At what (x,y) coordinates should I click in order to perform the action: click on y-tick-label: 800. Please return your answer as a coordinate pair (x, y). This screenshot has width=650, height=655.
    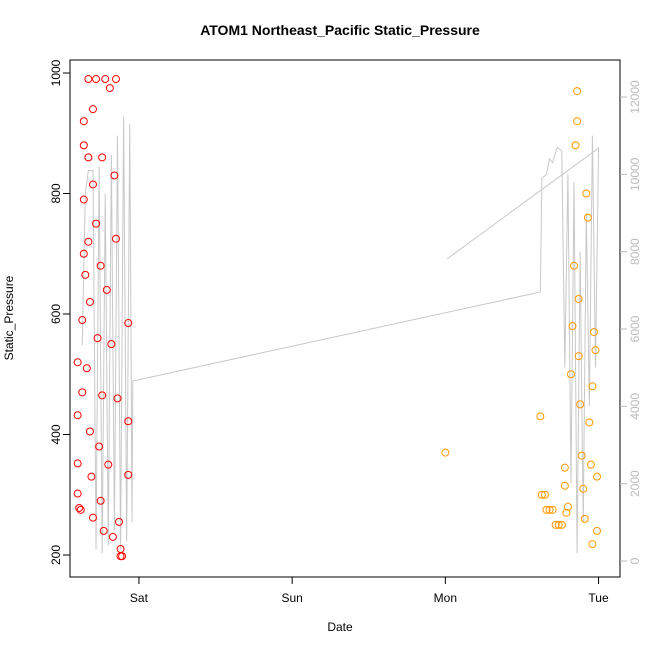
    Looking at the image, I should click on (56, 193).